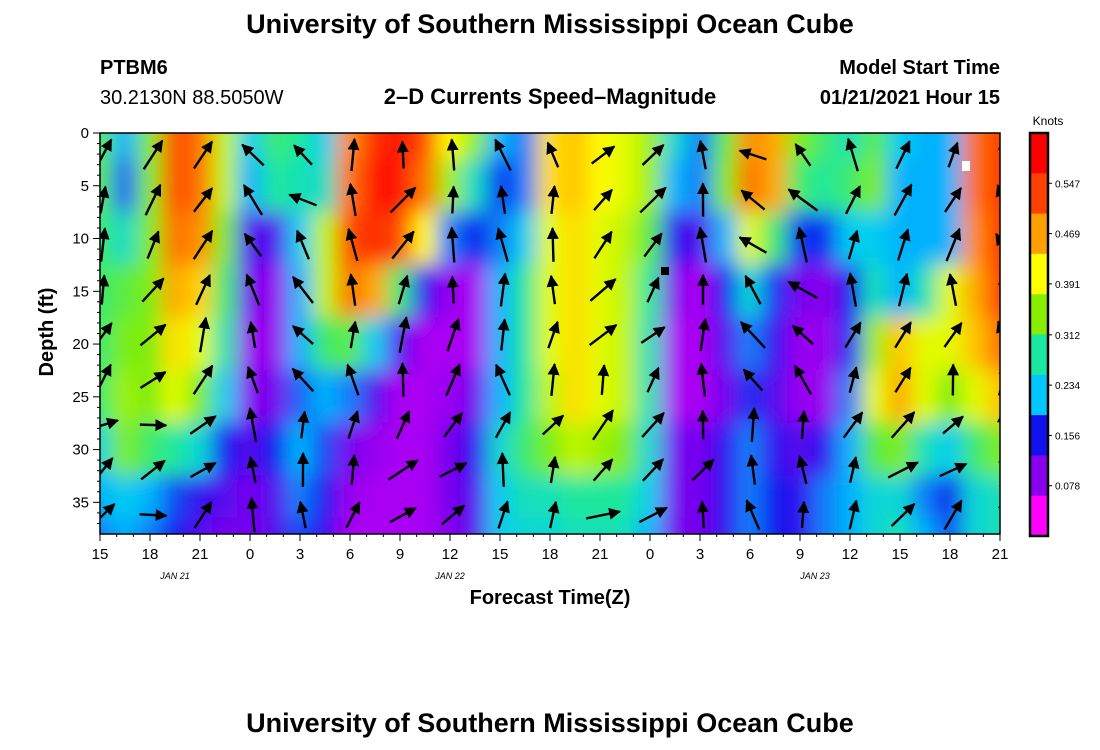  What do you see at coordinates (80, 502) in the screenshot?
I see `y-tick-label: 35` at bounding box center [80, 502].